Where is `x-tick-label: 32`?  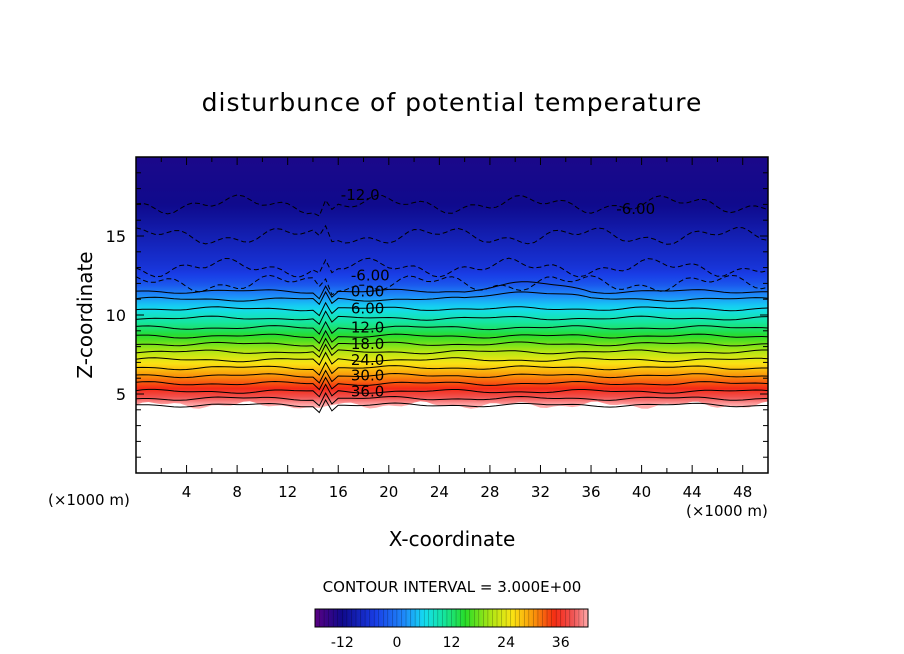
x-tick-label: 32 is located at coordinates (540, 492).